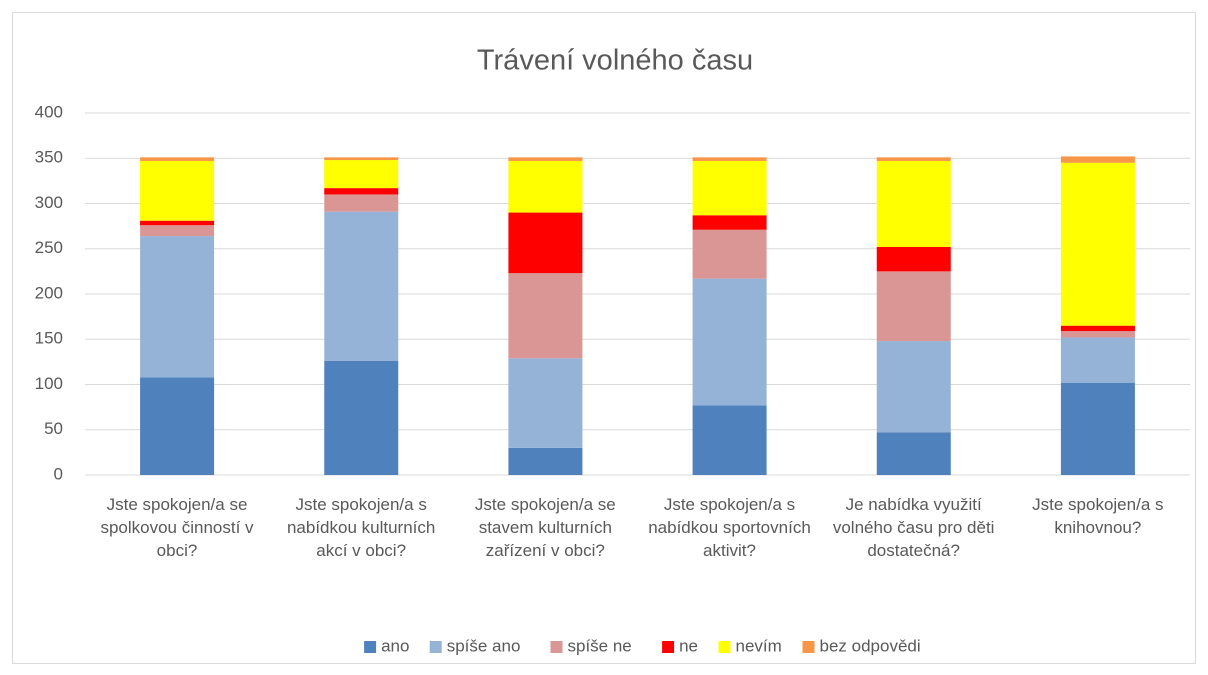  I want to click on legend-label: nevím, so click(759, 645).